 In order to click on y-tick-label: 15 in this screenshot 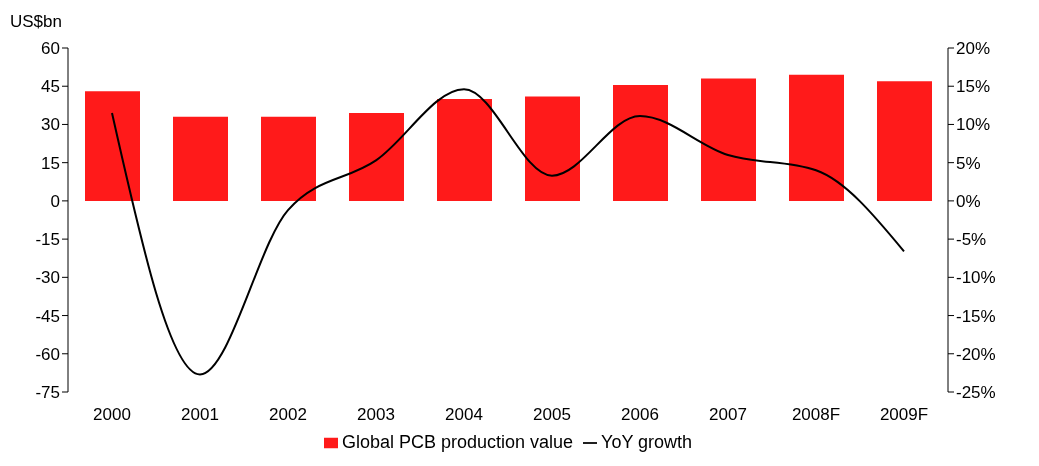, I will do `click(50, 163)`.